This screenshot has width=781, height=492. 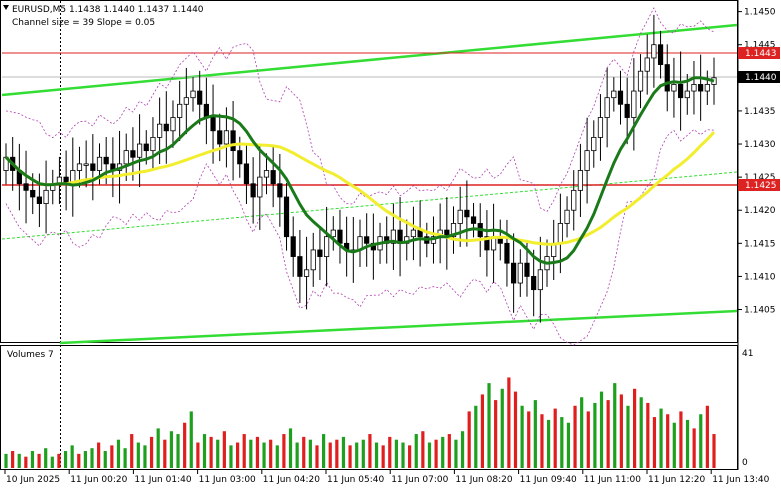 What do you see at coordinates (398, 327) in the screenshot?
I see `channel-lower-line` at bounding box center [398, 327].